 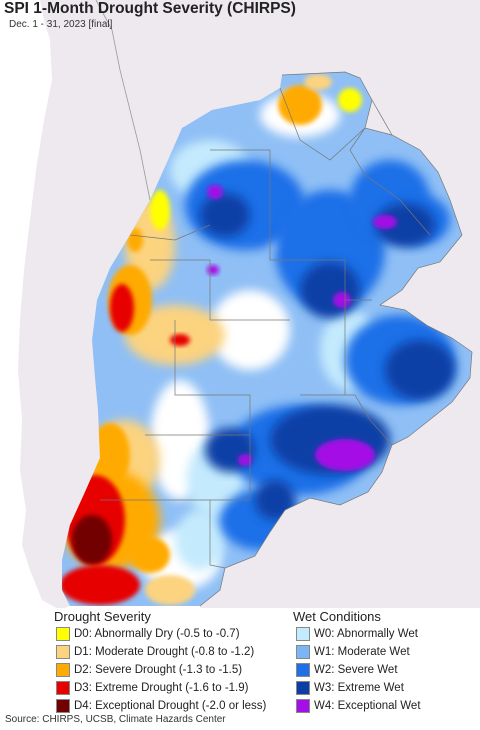 I want to click on legend-item-d2: D2: Severe Drought (-1.3 to -1.5), so click(x=149, y=670).